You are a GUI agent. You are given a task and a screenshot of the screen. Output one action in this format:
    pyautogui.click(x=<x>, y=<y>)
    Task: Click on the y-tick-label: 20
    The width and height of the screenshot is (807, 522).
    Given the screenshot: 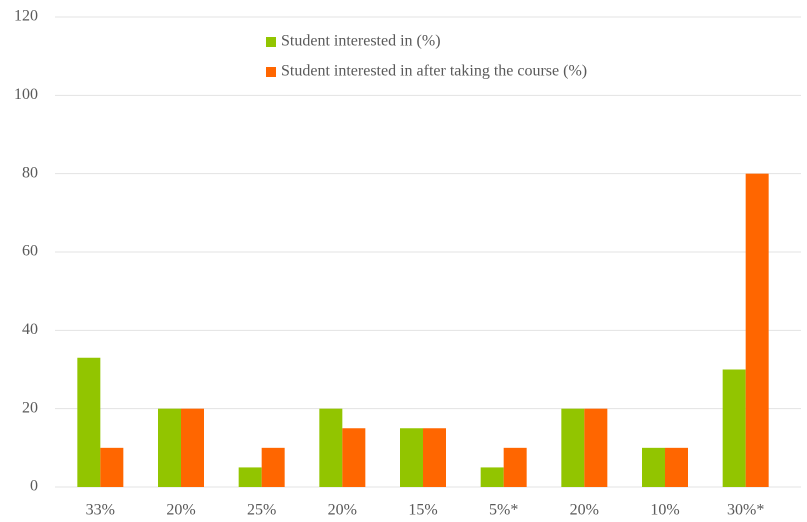 What is the action you would take?
    pyautogui.click(x=30, y=407)
    